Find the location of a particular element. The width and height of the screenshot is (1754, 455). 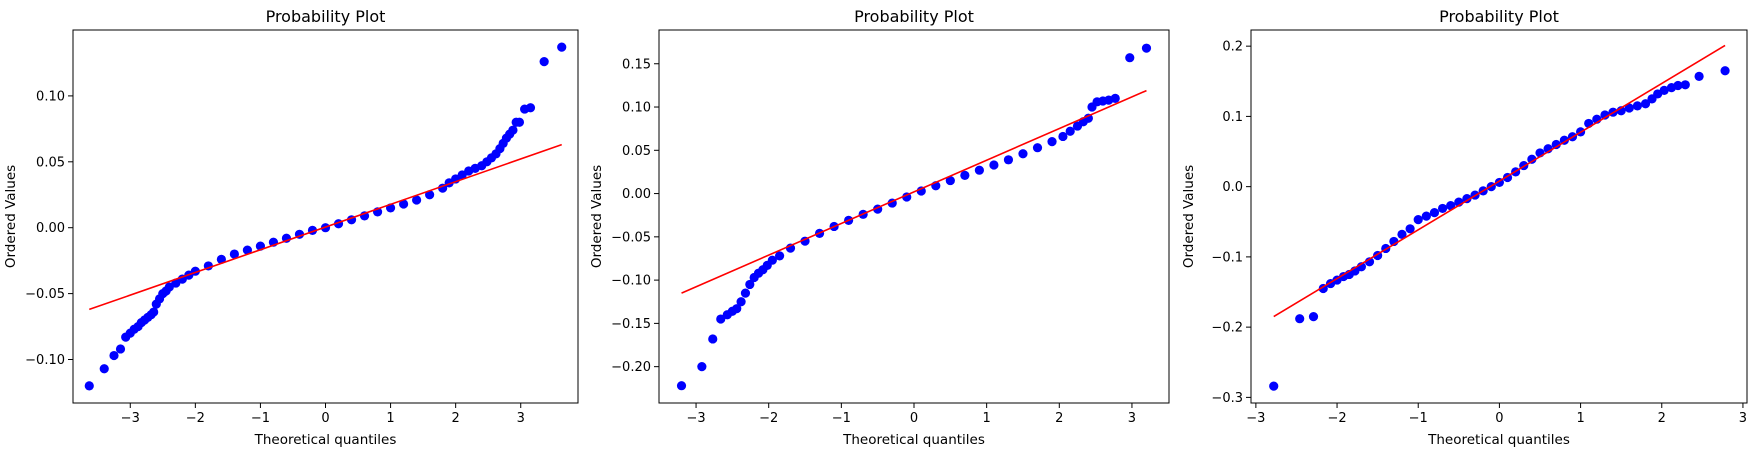

y-tick-label: −0.15 is located at coordinates (631, 324).